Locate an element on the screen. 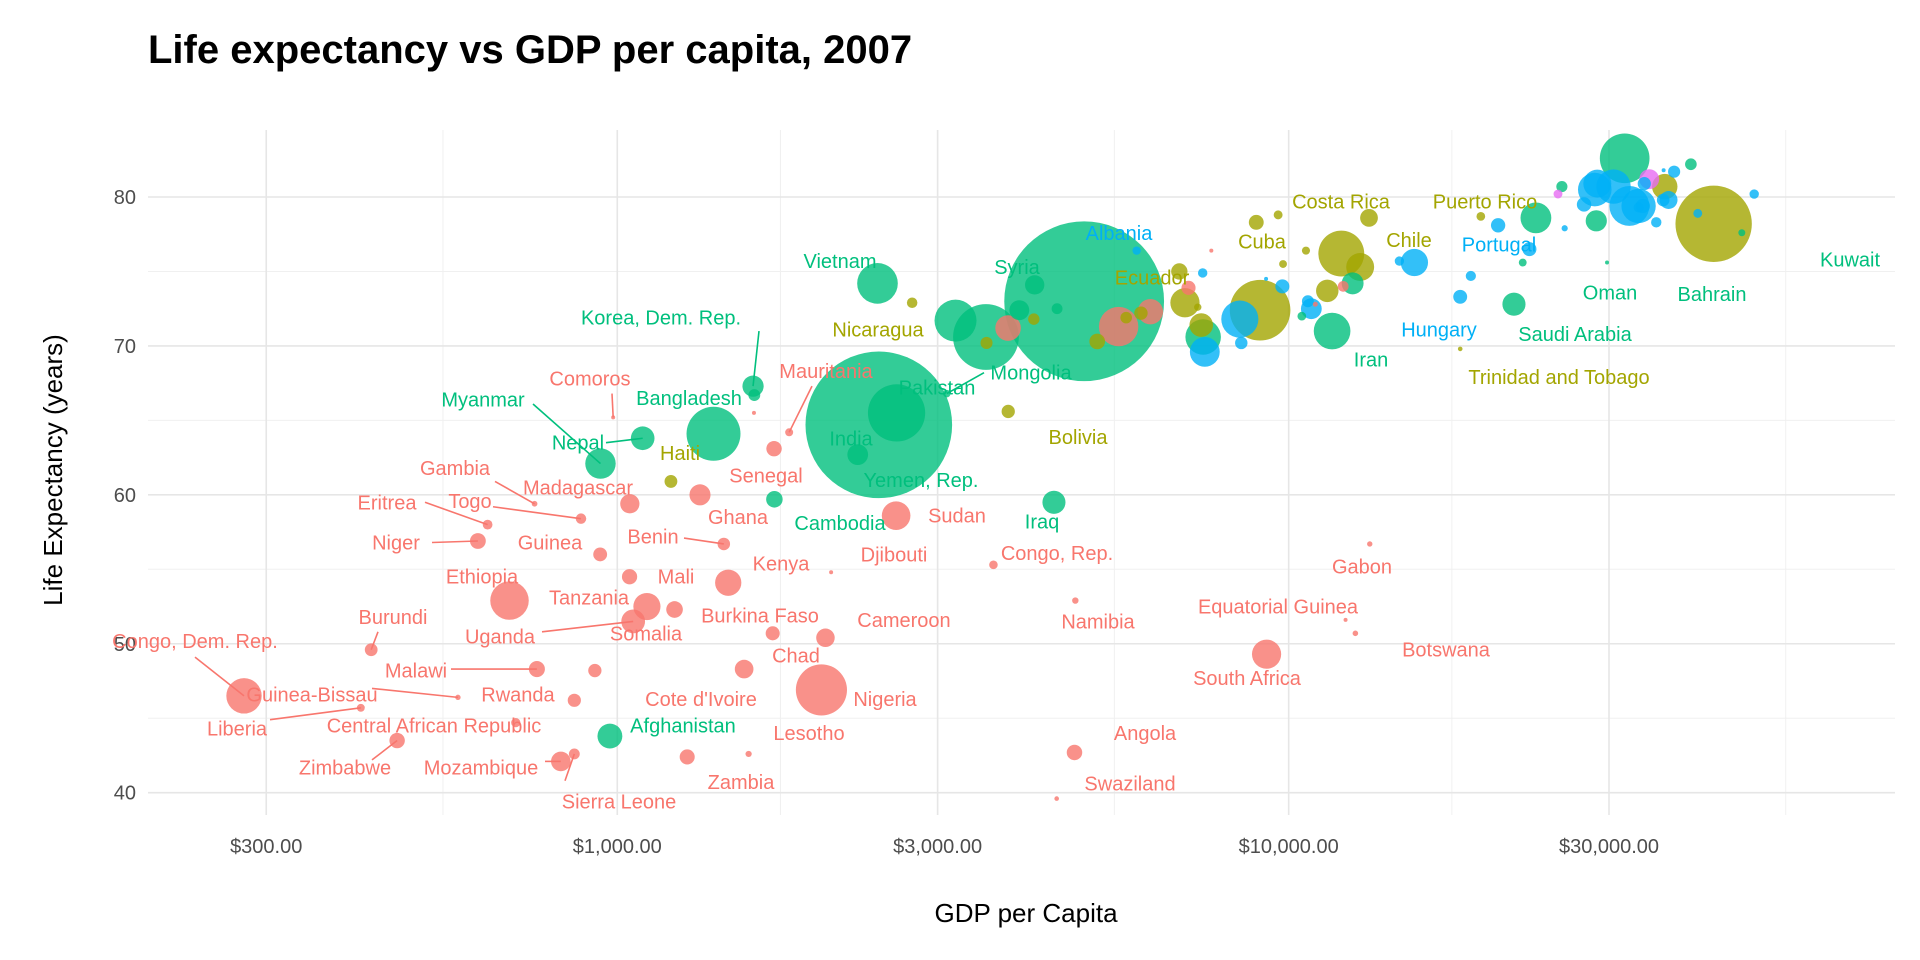  x-tick-label: $3,000.00 is located at coordinates (937, 847).